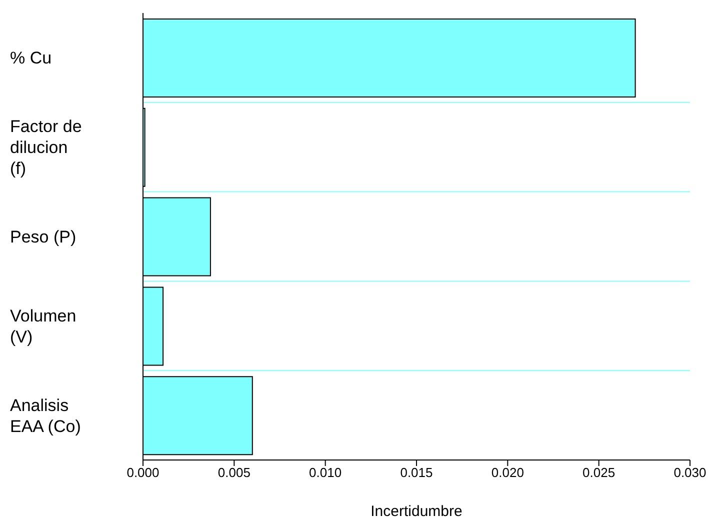  What do you see at coordinates (43, 236) in the screenshot?
I see `y-tick-label: Peso (P)` at bounding box center [43, 236].